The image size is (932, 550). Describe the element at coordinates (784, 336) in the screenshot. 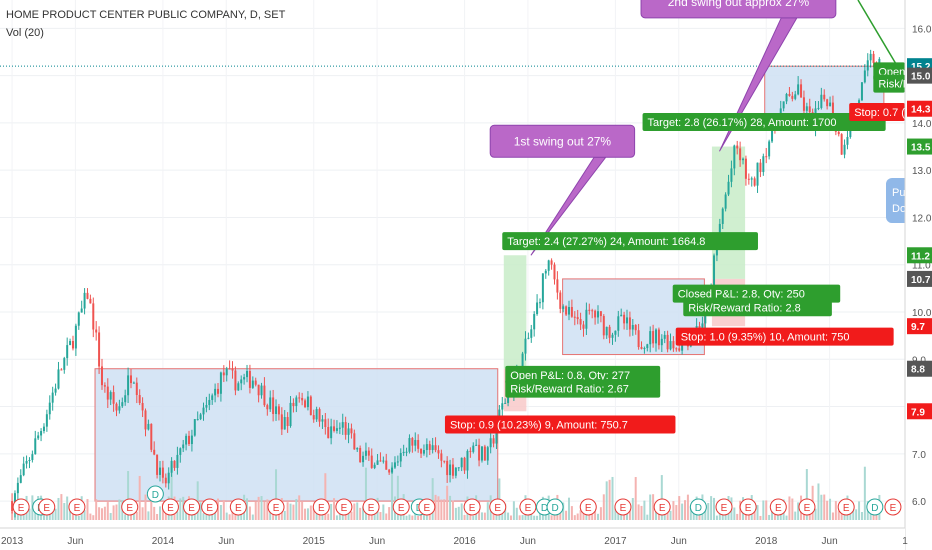

I see `position-label: Stop: 1.0 (9.35%) 10, Amount: 750` at that location.